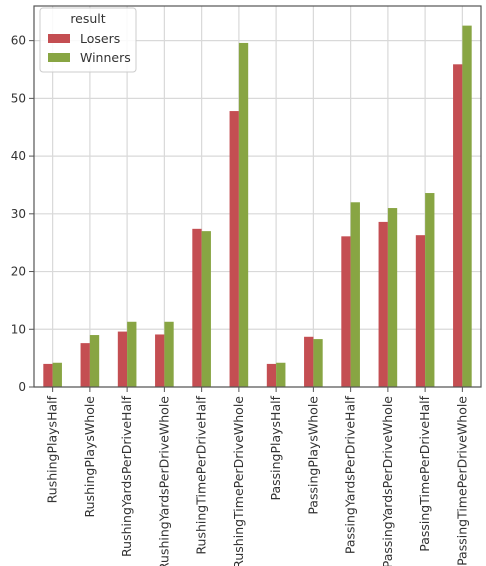 The image size is (486, 566). Describe the element at coordinates (18, 98) in the screenshot. I see `y-tick-label: 50` at that location.